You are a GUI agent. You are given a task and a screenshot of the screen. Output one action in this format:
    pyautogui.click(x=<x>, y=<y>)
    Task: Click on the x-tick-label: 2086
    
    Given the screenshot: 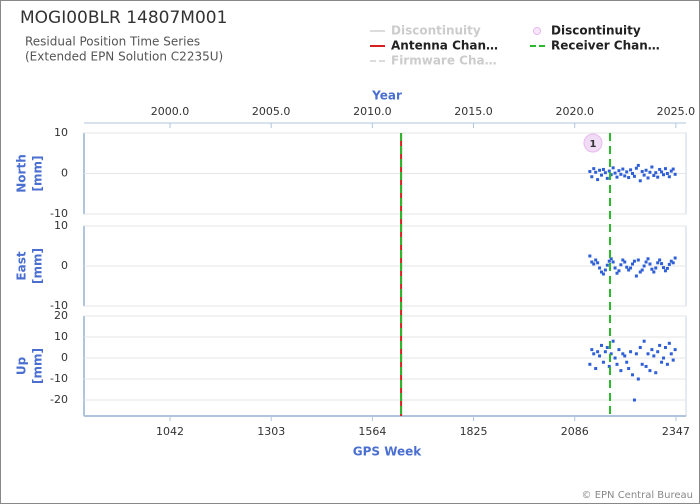 What is the action you would take?
    pyautogui.click(x=575, y=431)
    